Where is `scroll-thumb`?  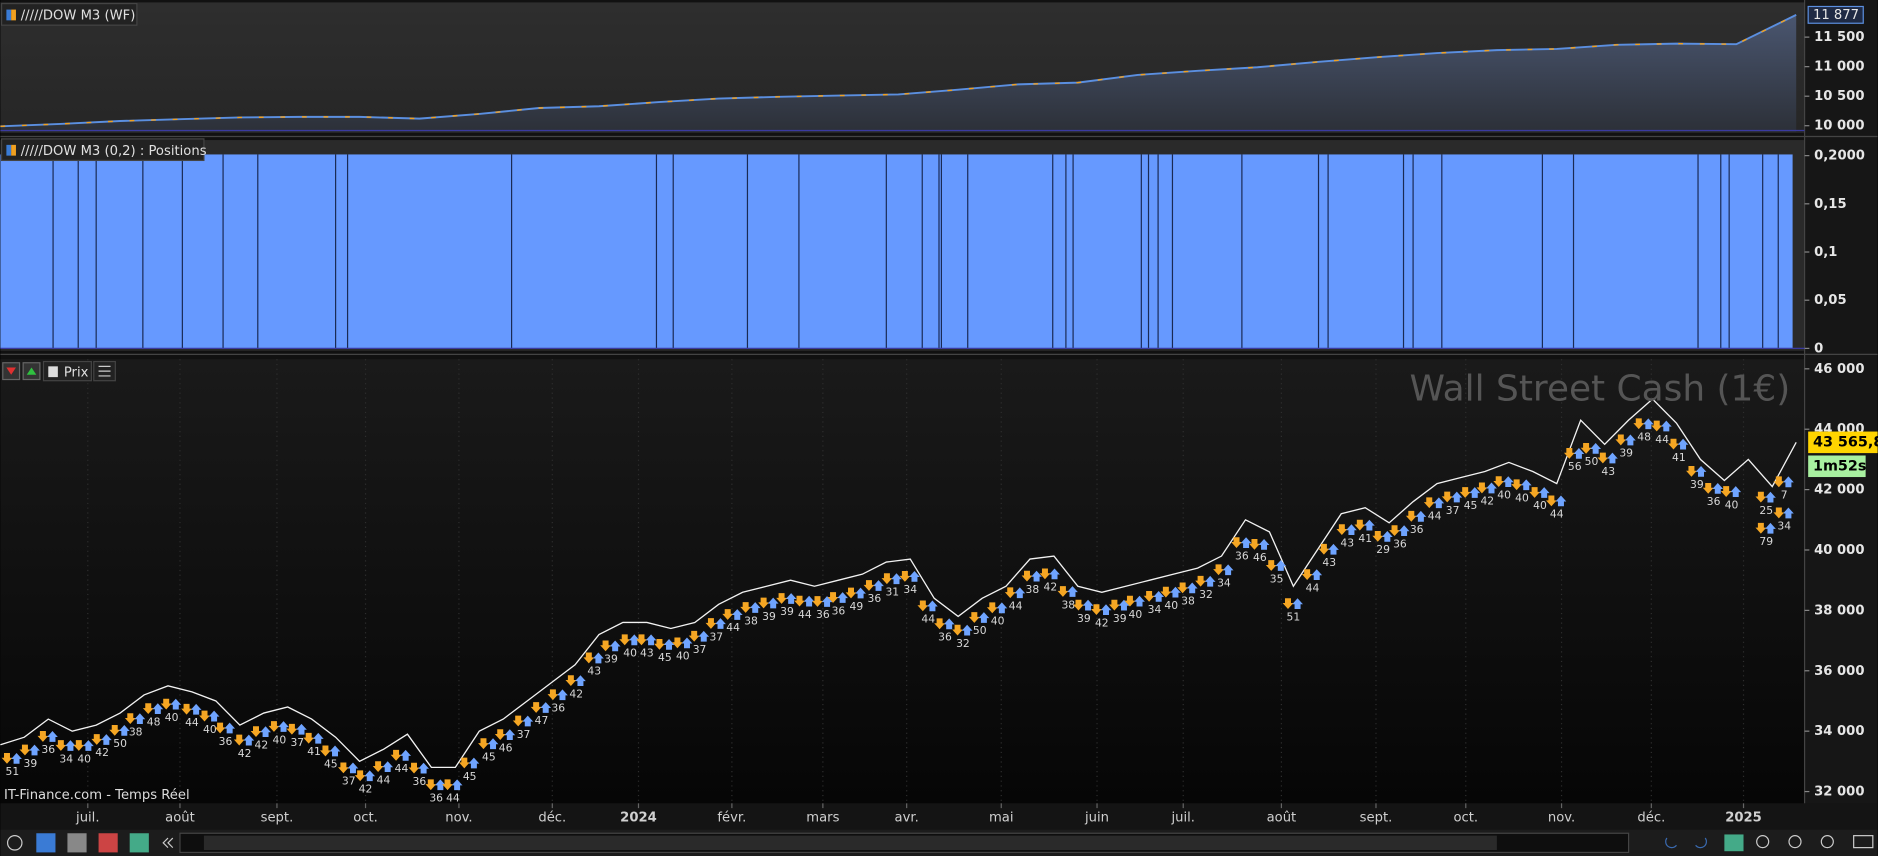 scroll-thumb is located at coordinates (850, 843).